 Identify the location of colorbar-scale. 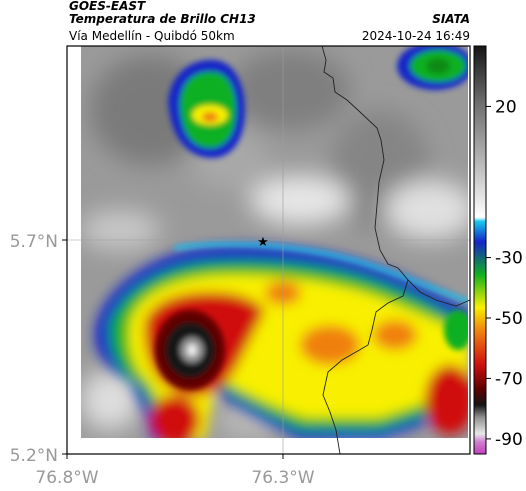
(480, 250).